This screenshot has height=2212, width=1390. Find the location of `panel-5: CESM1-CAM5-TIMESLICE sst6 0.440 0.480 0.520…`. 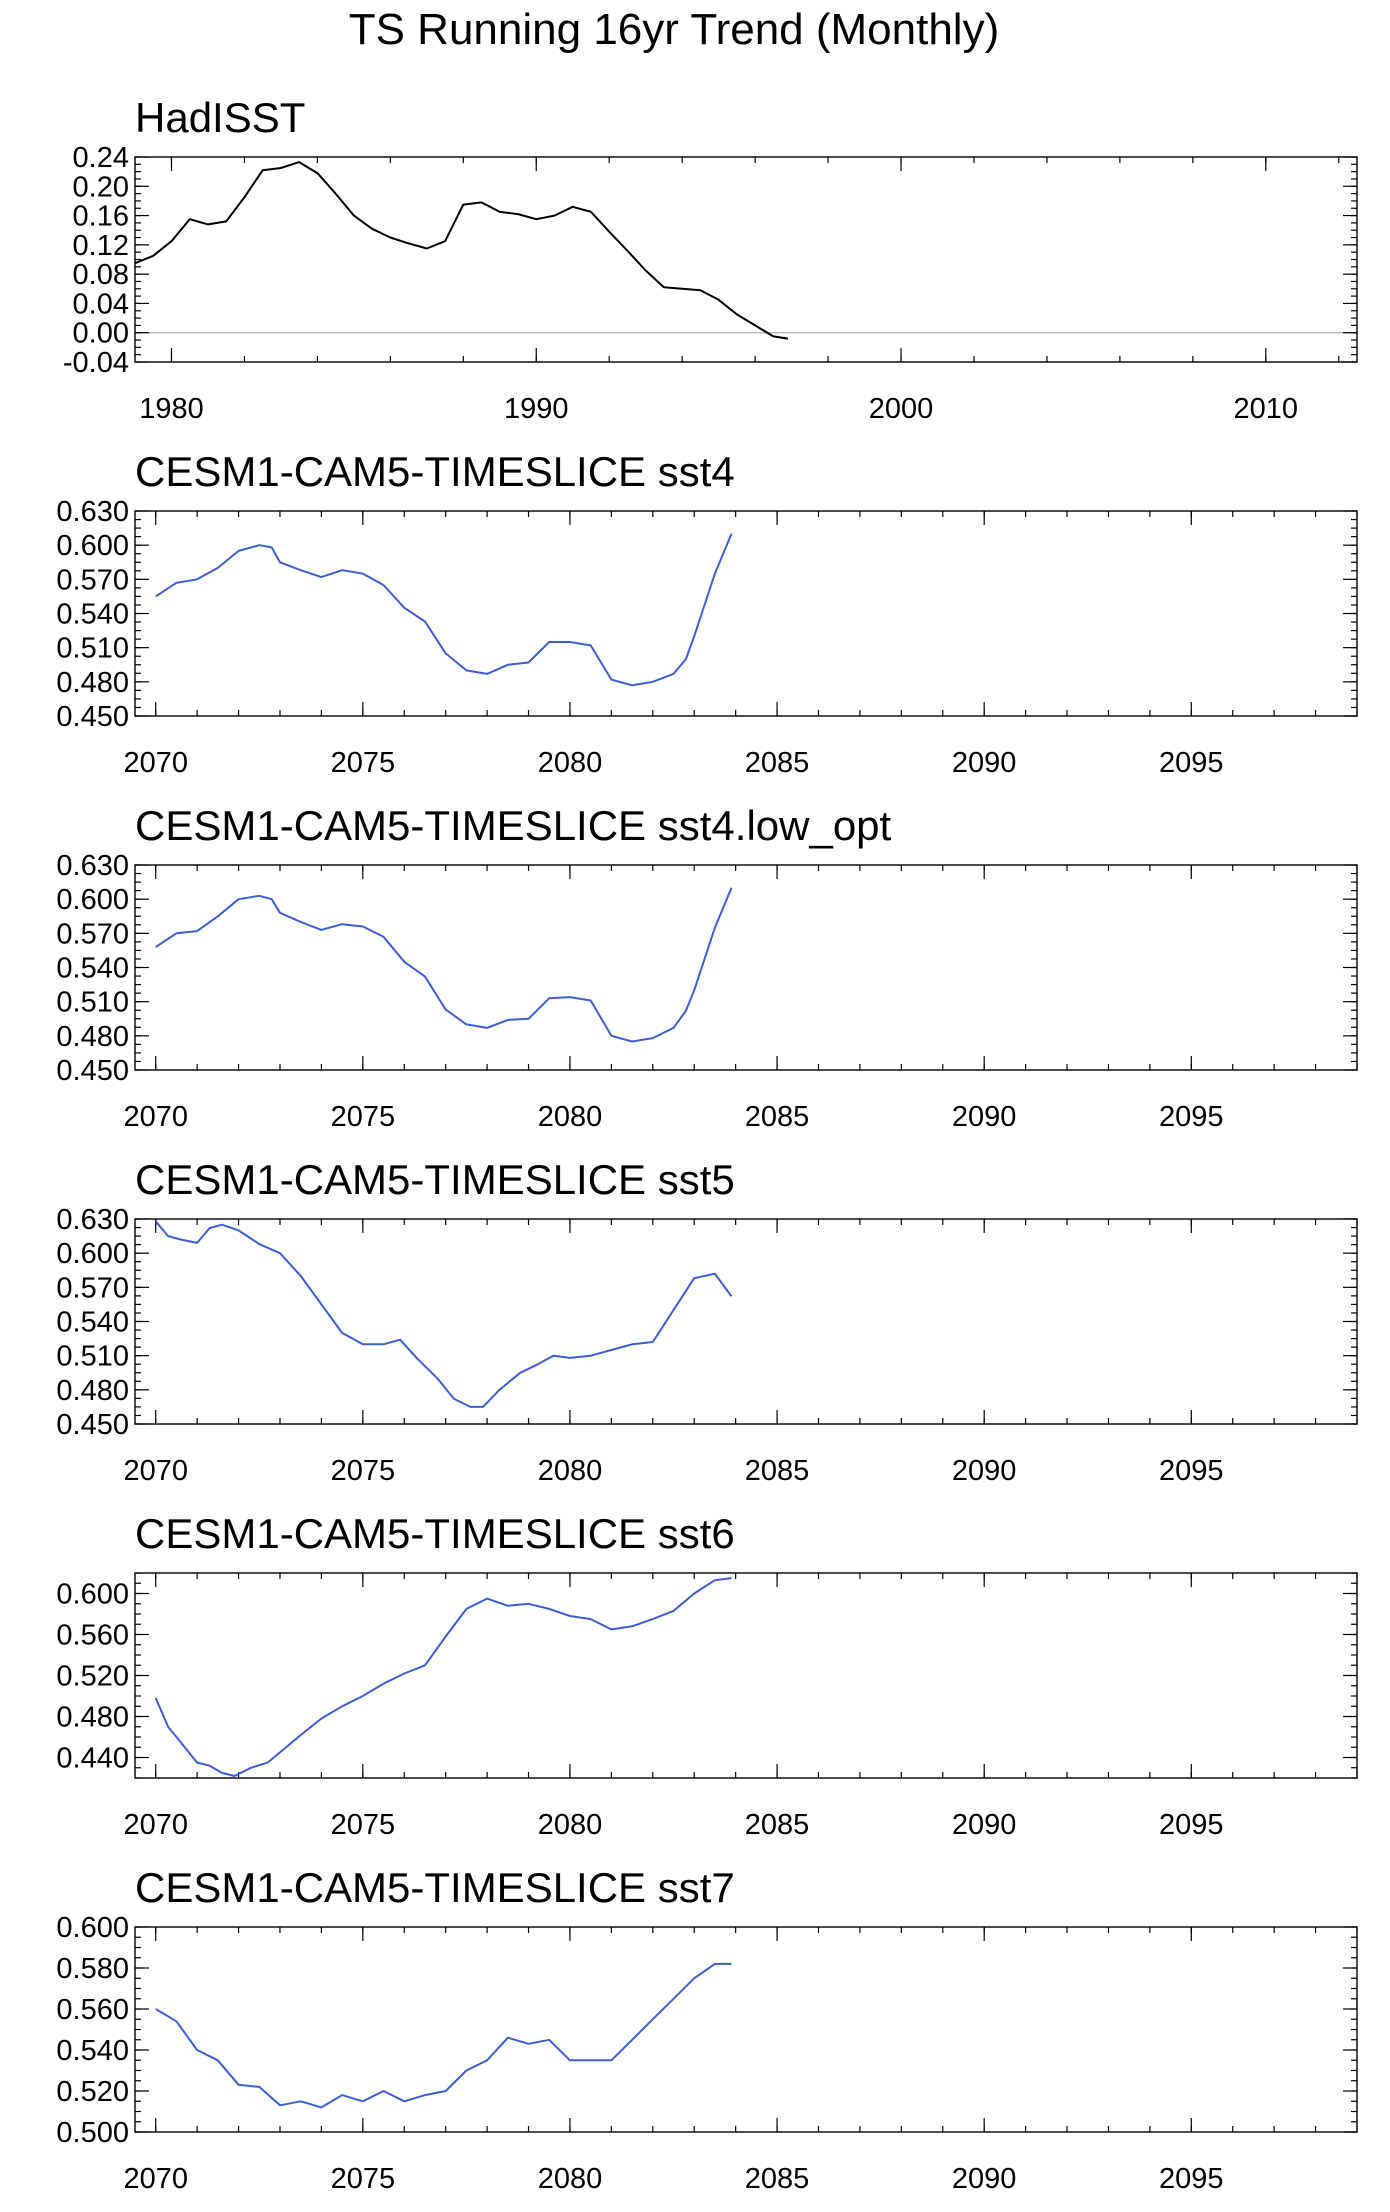

panel-5: CESM1-CAM5-TIMESLICE sst6 0.440 0.480 0.520… is located at coordinates (707, 1675).